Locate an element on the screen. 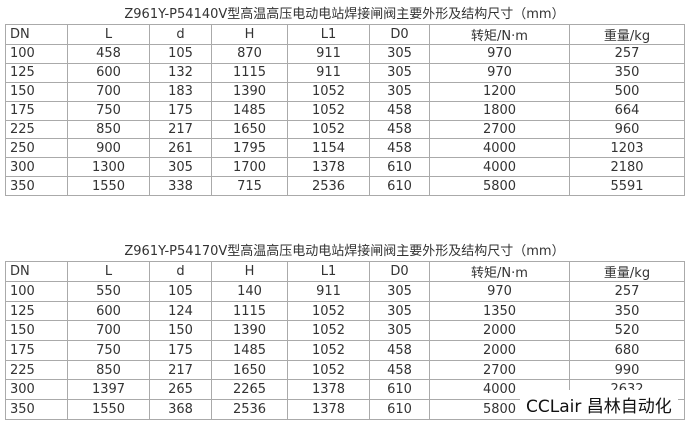 The image size is (689, 425). header-cell: D0 is located at coordinates (399, 271).